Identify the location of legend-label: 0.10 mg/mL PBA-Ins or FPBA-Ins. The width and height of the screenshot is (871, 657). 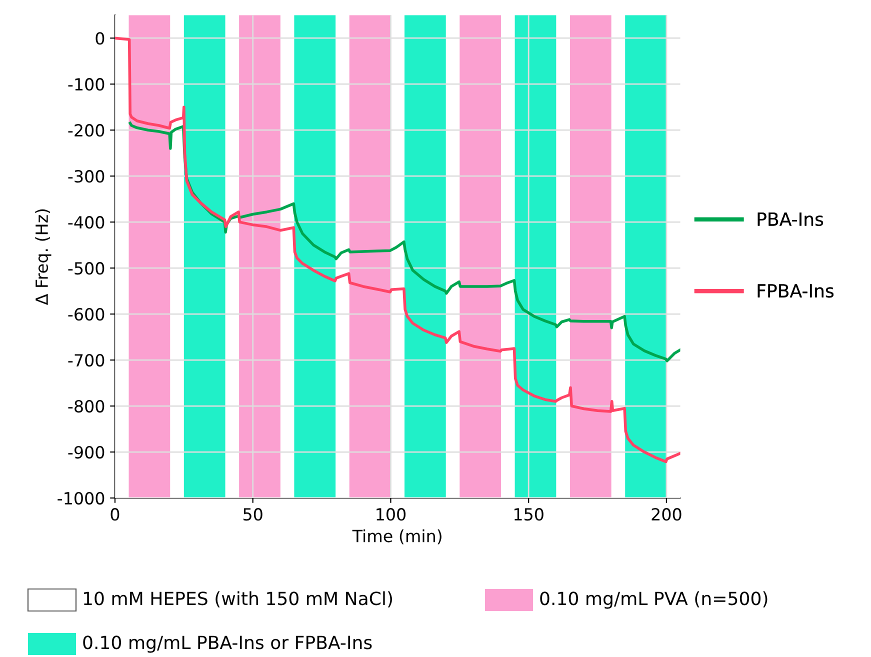
(227, 644).